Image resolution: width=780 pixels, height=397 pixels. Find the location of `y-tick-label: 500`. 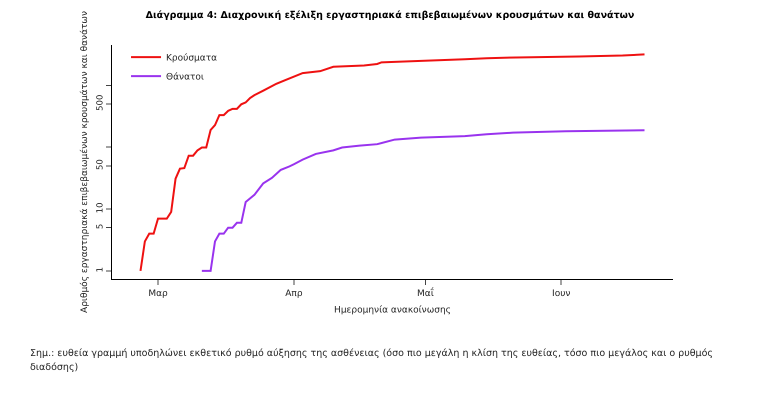

y-tick-label: 500 is located at coordinates (101, 102).